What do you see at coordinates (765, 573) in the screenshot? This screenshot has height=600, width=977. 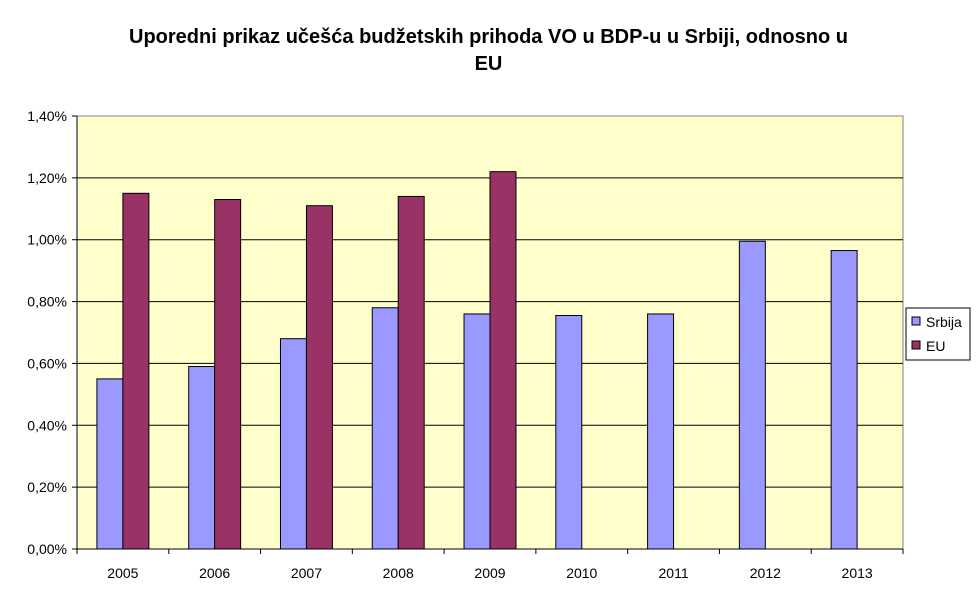 I see `x-tick-label: 2012` at bounding box center [765, 573].